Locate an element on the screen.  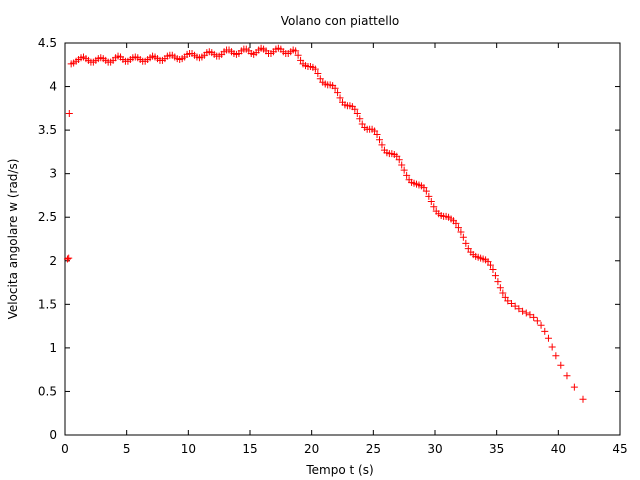
y-axis-label: Velocita angolare w (rad/s) is located at coordinates (13, 239).